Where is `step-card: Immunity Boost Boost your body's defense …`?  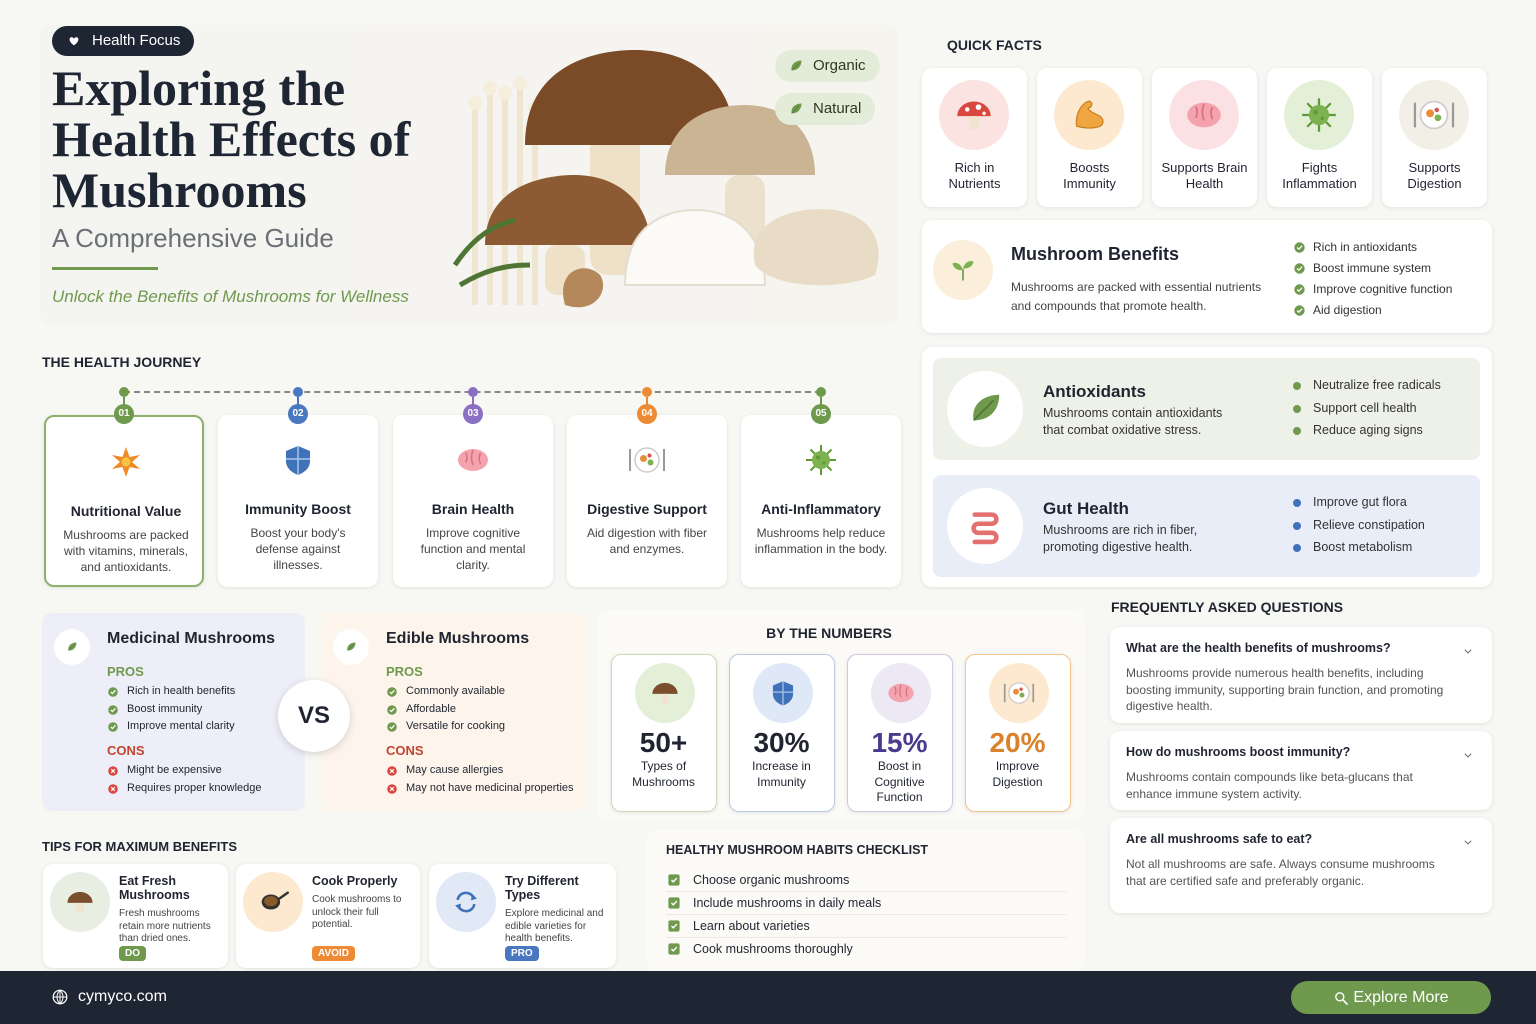 step-card: Immunity Boost Boost your body's defense … is located at coordinates (298, 501).